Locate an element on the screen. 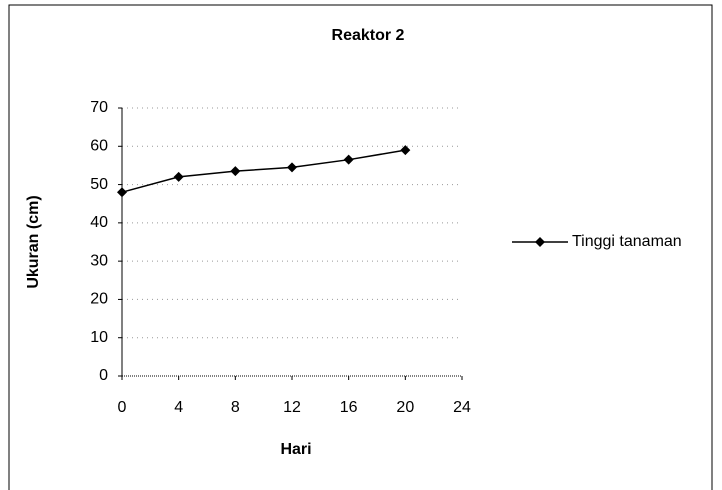 The image size is (722, 490). x-tick-label: 24 is located at coordinates (462, 407).